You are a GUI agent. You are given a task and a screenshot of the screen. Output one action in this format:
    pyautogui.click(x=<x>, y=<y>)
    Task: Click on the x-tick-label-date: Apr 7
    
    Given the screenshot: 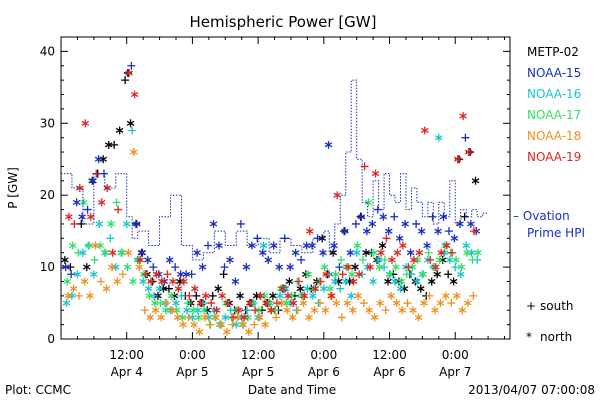 What is the action you would take?
    pyautogui.click(x=455, y=372)
    